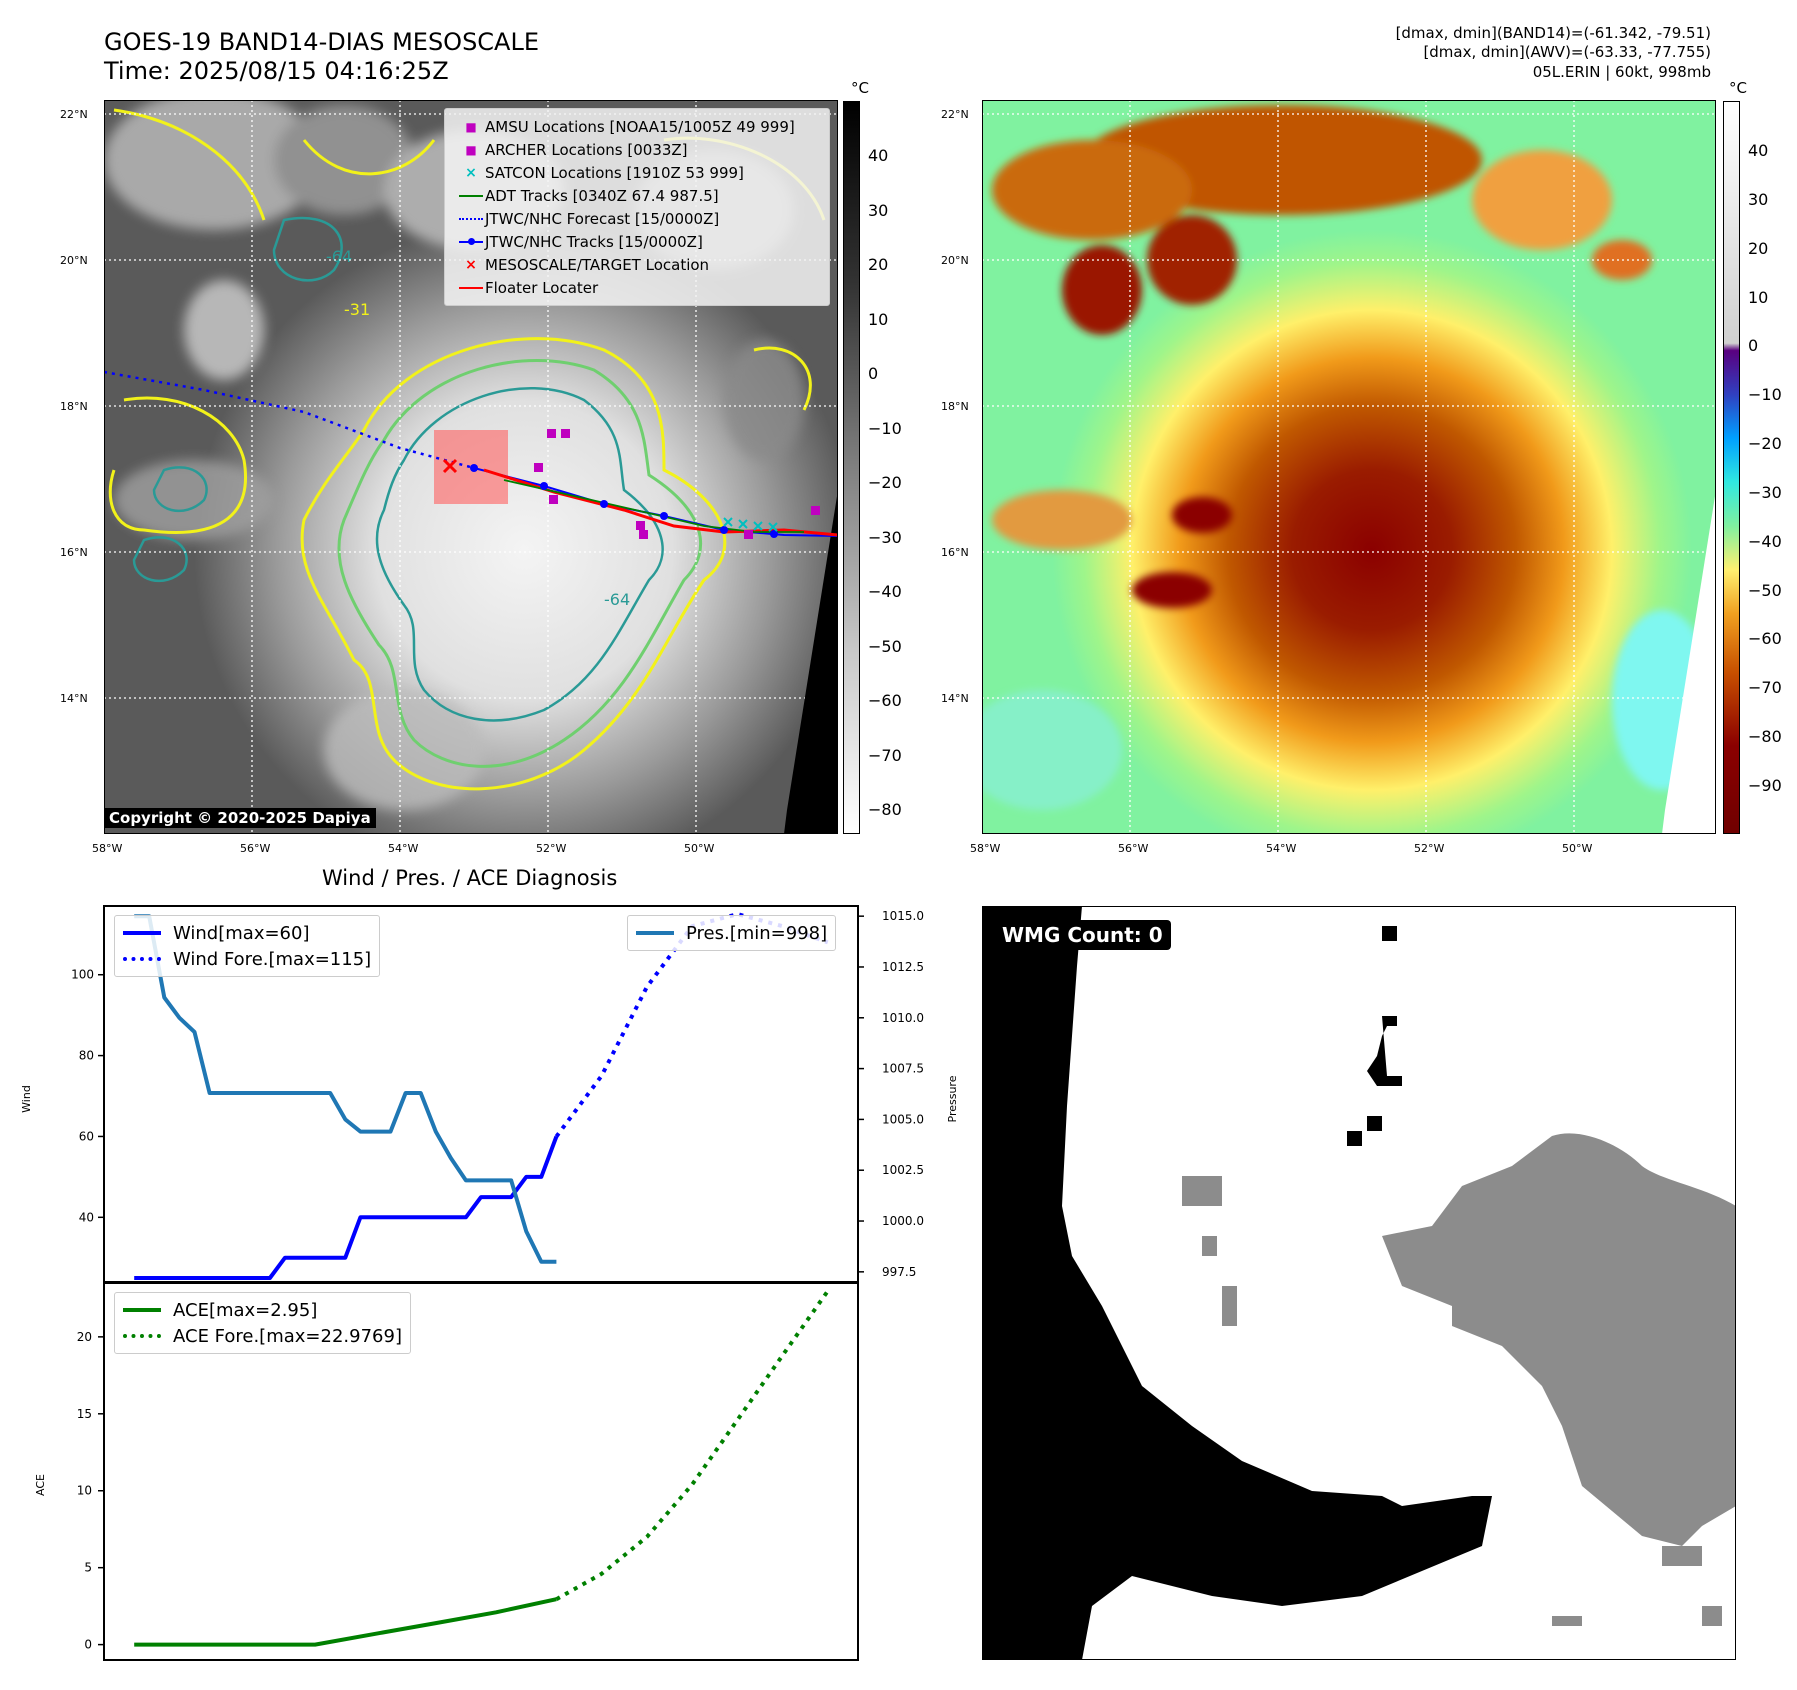 The width and height of the screenshot is (1797, 1690). Describe the element at coordinates (1559, 1339) in the screenshot. I see `wmg-gray-region` at that location.